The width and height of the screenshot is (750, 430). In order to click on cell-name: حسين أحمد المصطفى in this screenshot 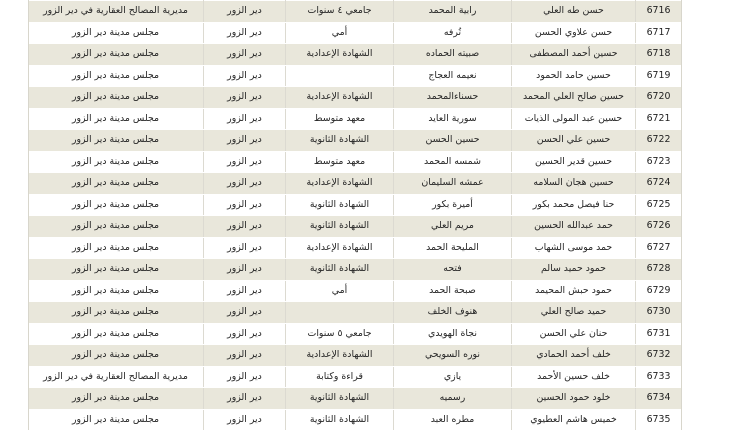, I will do `click(573, 54)`.